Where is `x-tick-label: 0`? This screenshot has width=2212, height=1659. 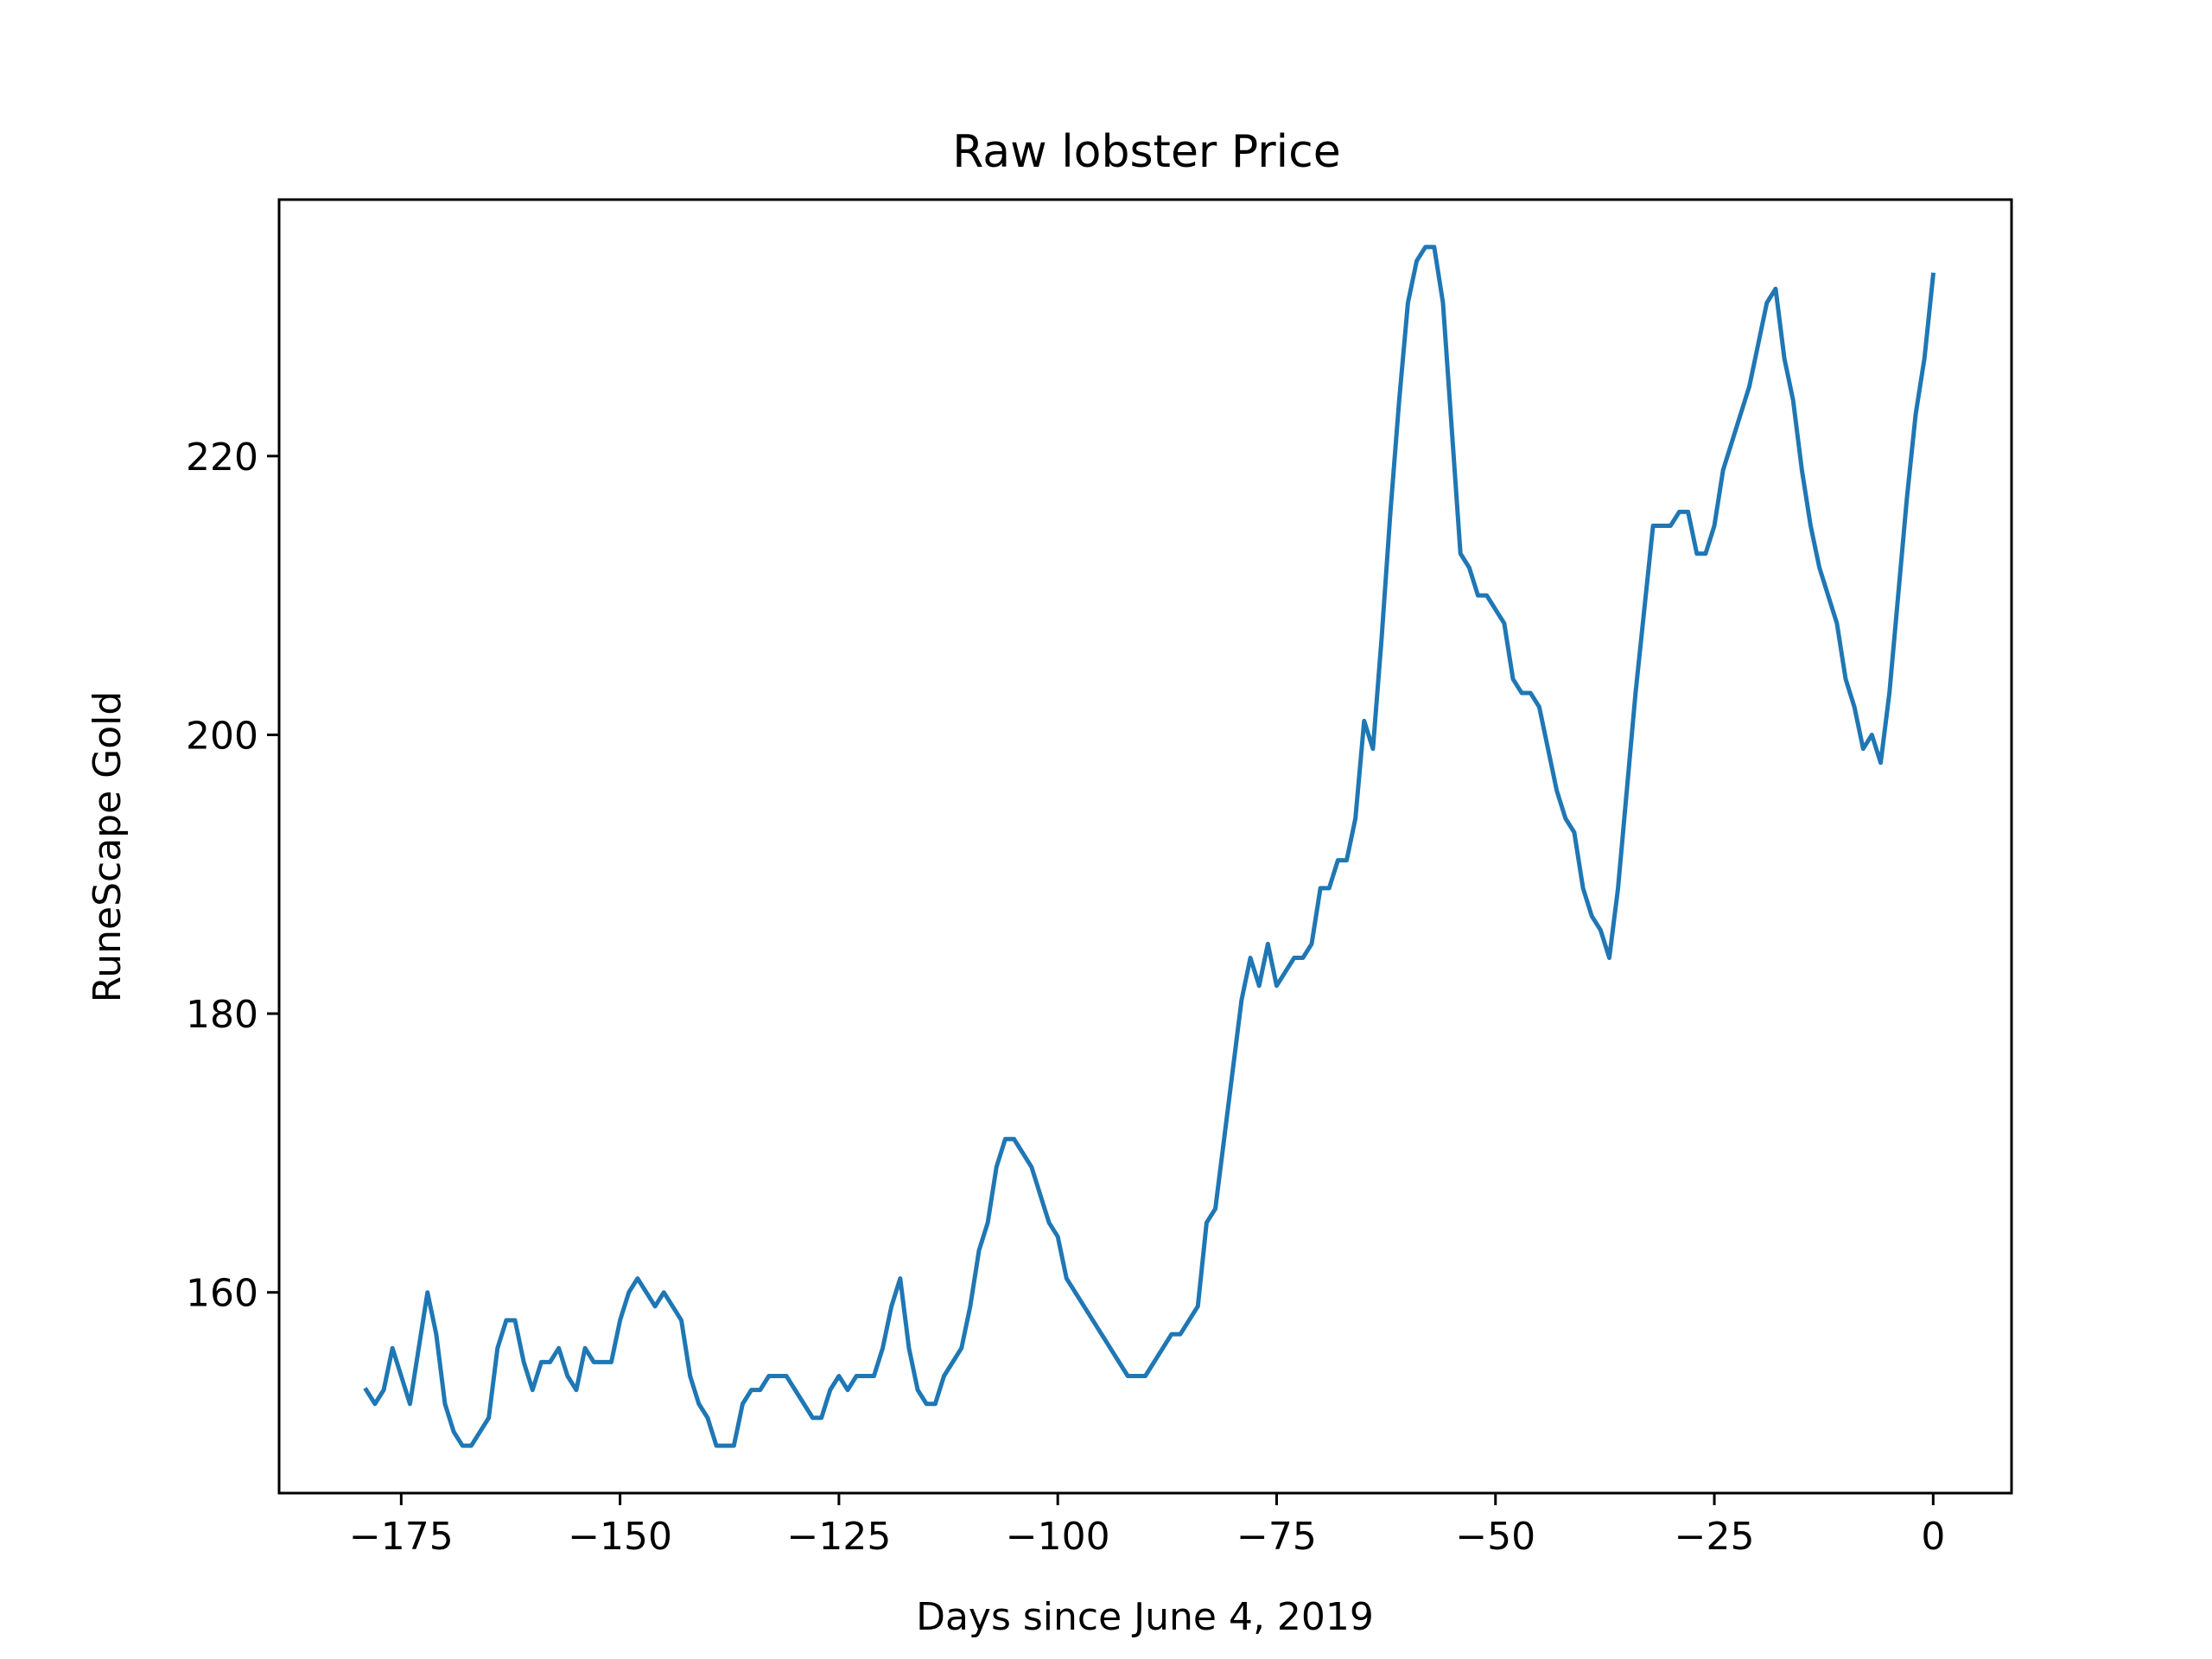
x-tick-label: 0 is located at coordinates (1933, 1537).